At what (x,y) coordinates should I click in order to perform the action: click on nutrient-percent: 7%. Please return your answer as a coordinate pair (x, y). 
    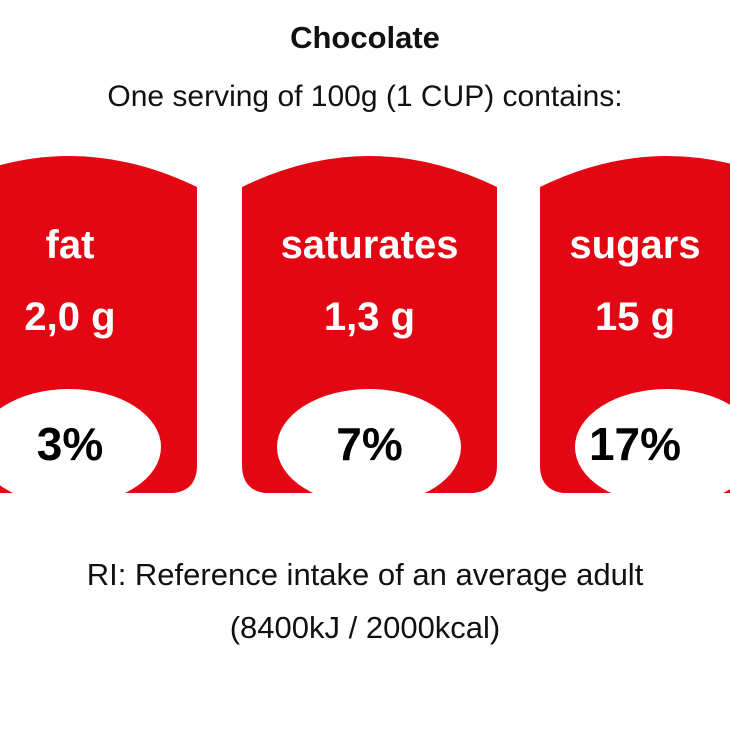
    Looking at the image, I should click on (369, 444).